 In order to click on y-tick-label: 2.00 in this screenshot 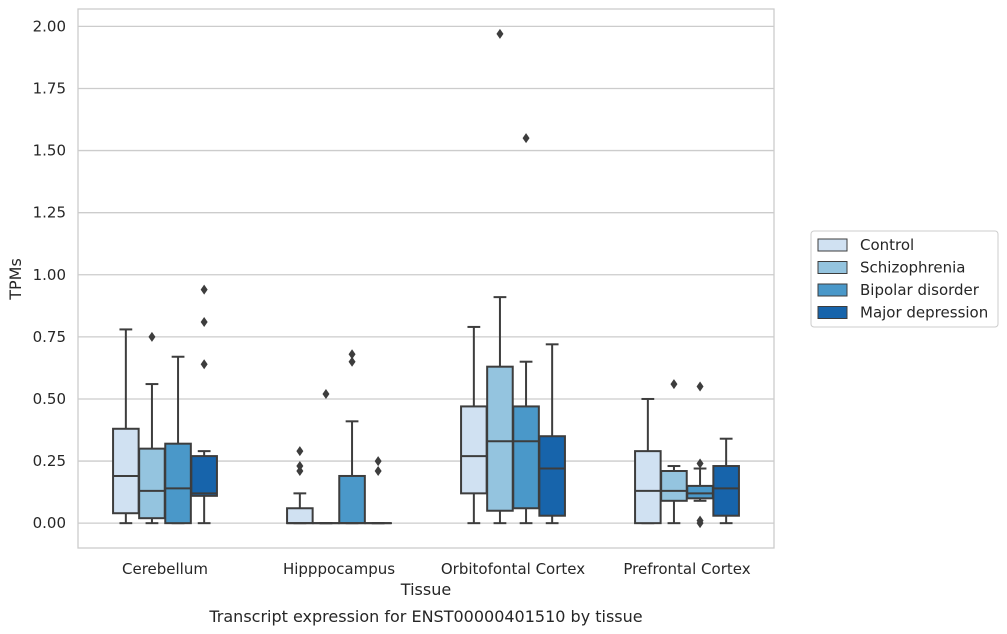, I will do `click(49, 26)`.